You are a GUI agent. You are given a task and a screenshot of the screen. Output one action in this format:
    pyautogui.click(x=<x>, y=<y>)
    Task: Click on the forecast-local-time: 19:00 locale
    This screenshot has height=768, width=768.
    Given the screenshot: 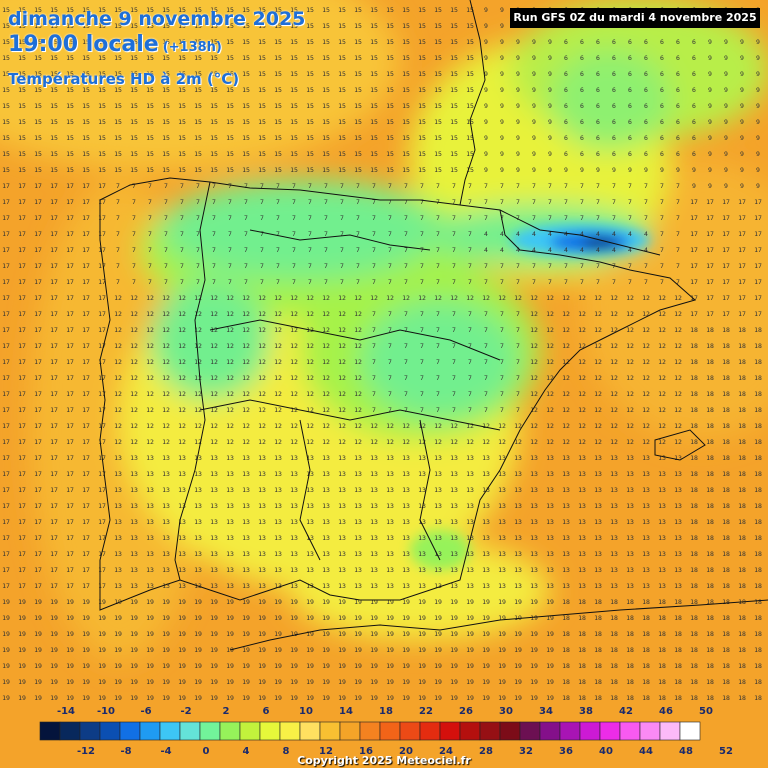 What is the action you would take?
    pyautogui.click(x=83, y=44)
    